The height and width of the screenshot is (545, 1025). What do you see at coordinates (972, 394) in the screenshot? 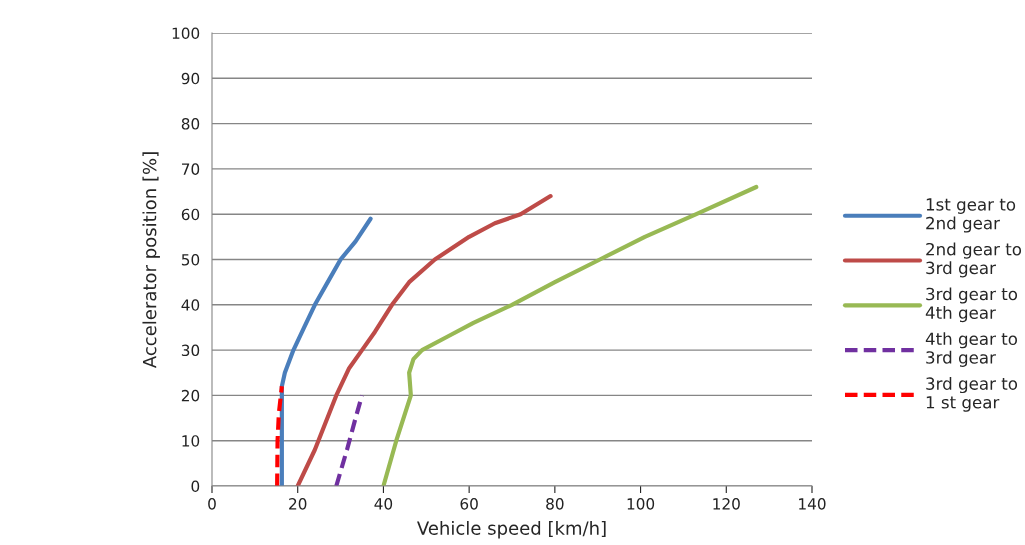
I see `legend-label: 3rd gear to 1 st gear` at bounding box center [972, 394].